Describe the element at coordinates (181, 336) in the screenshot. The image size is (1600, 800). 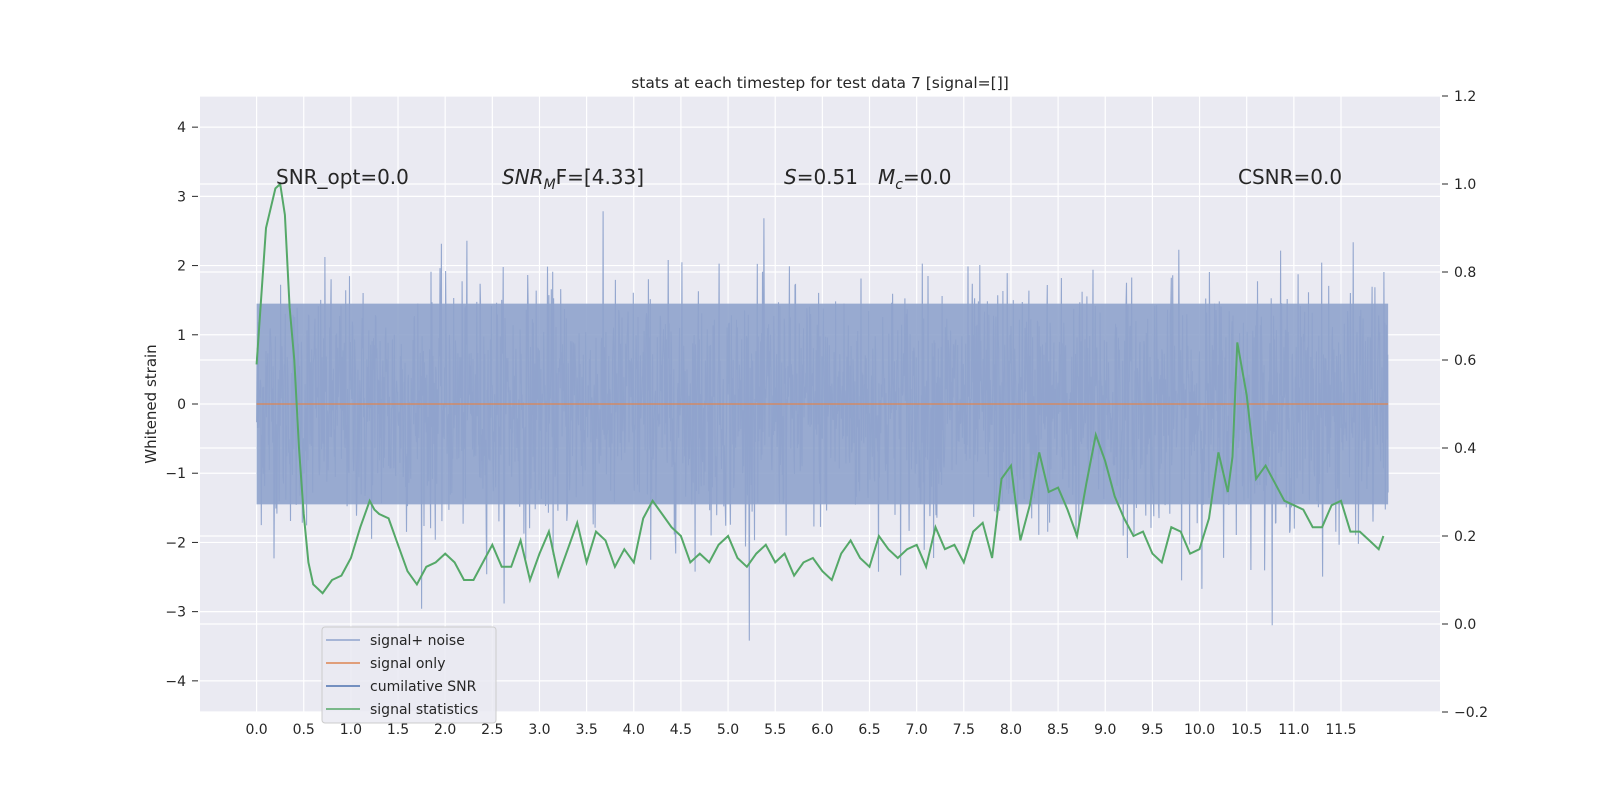
I see `y-tick-label: 1` at that location.